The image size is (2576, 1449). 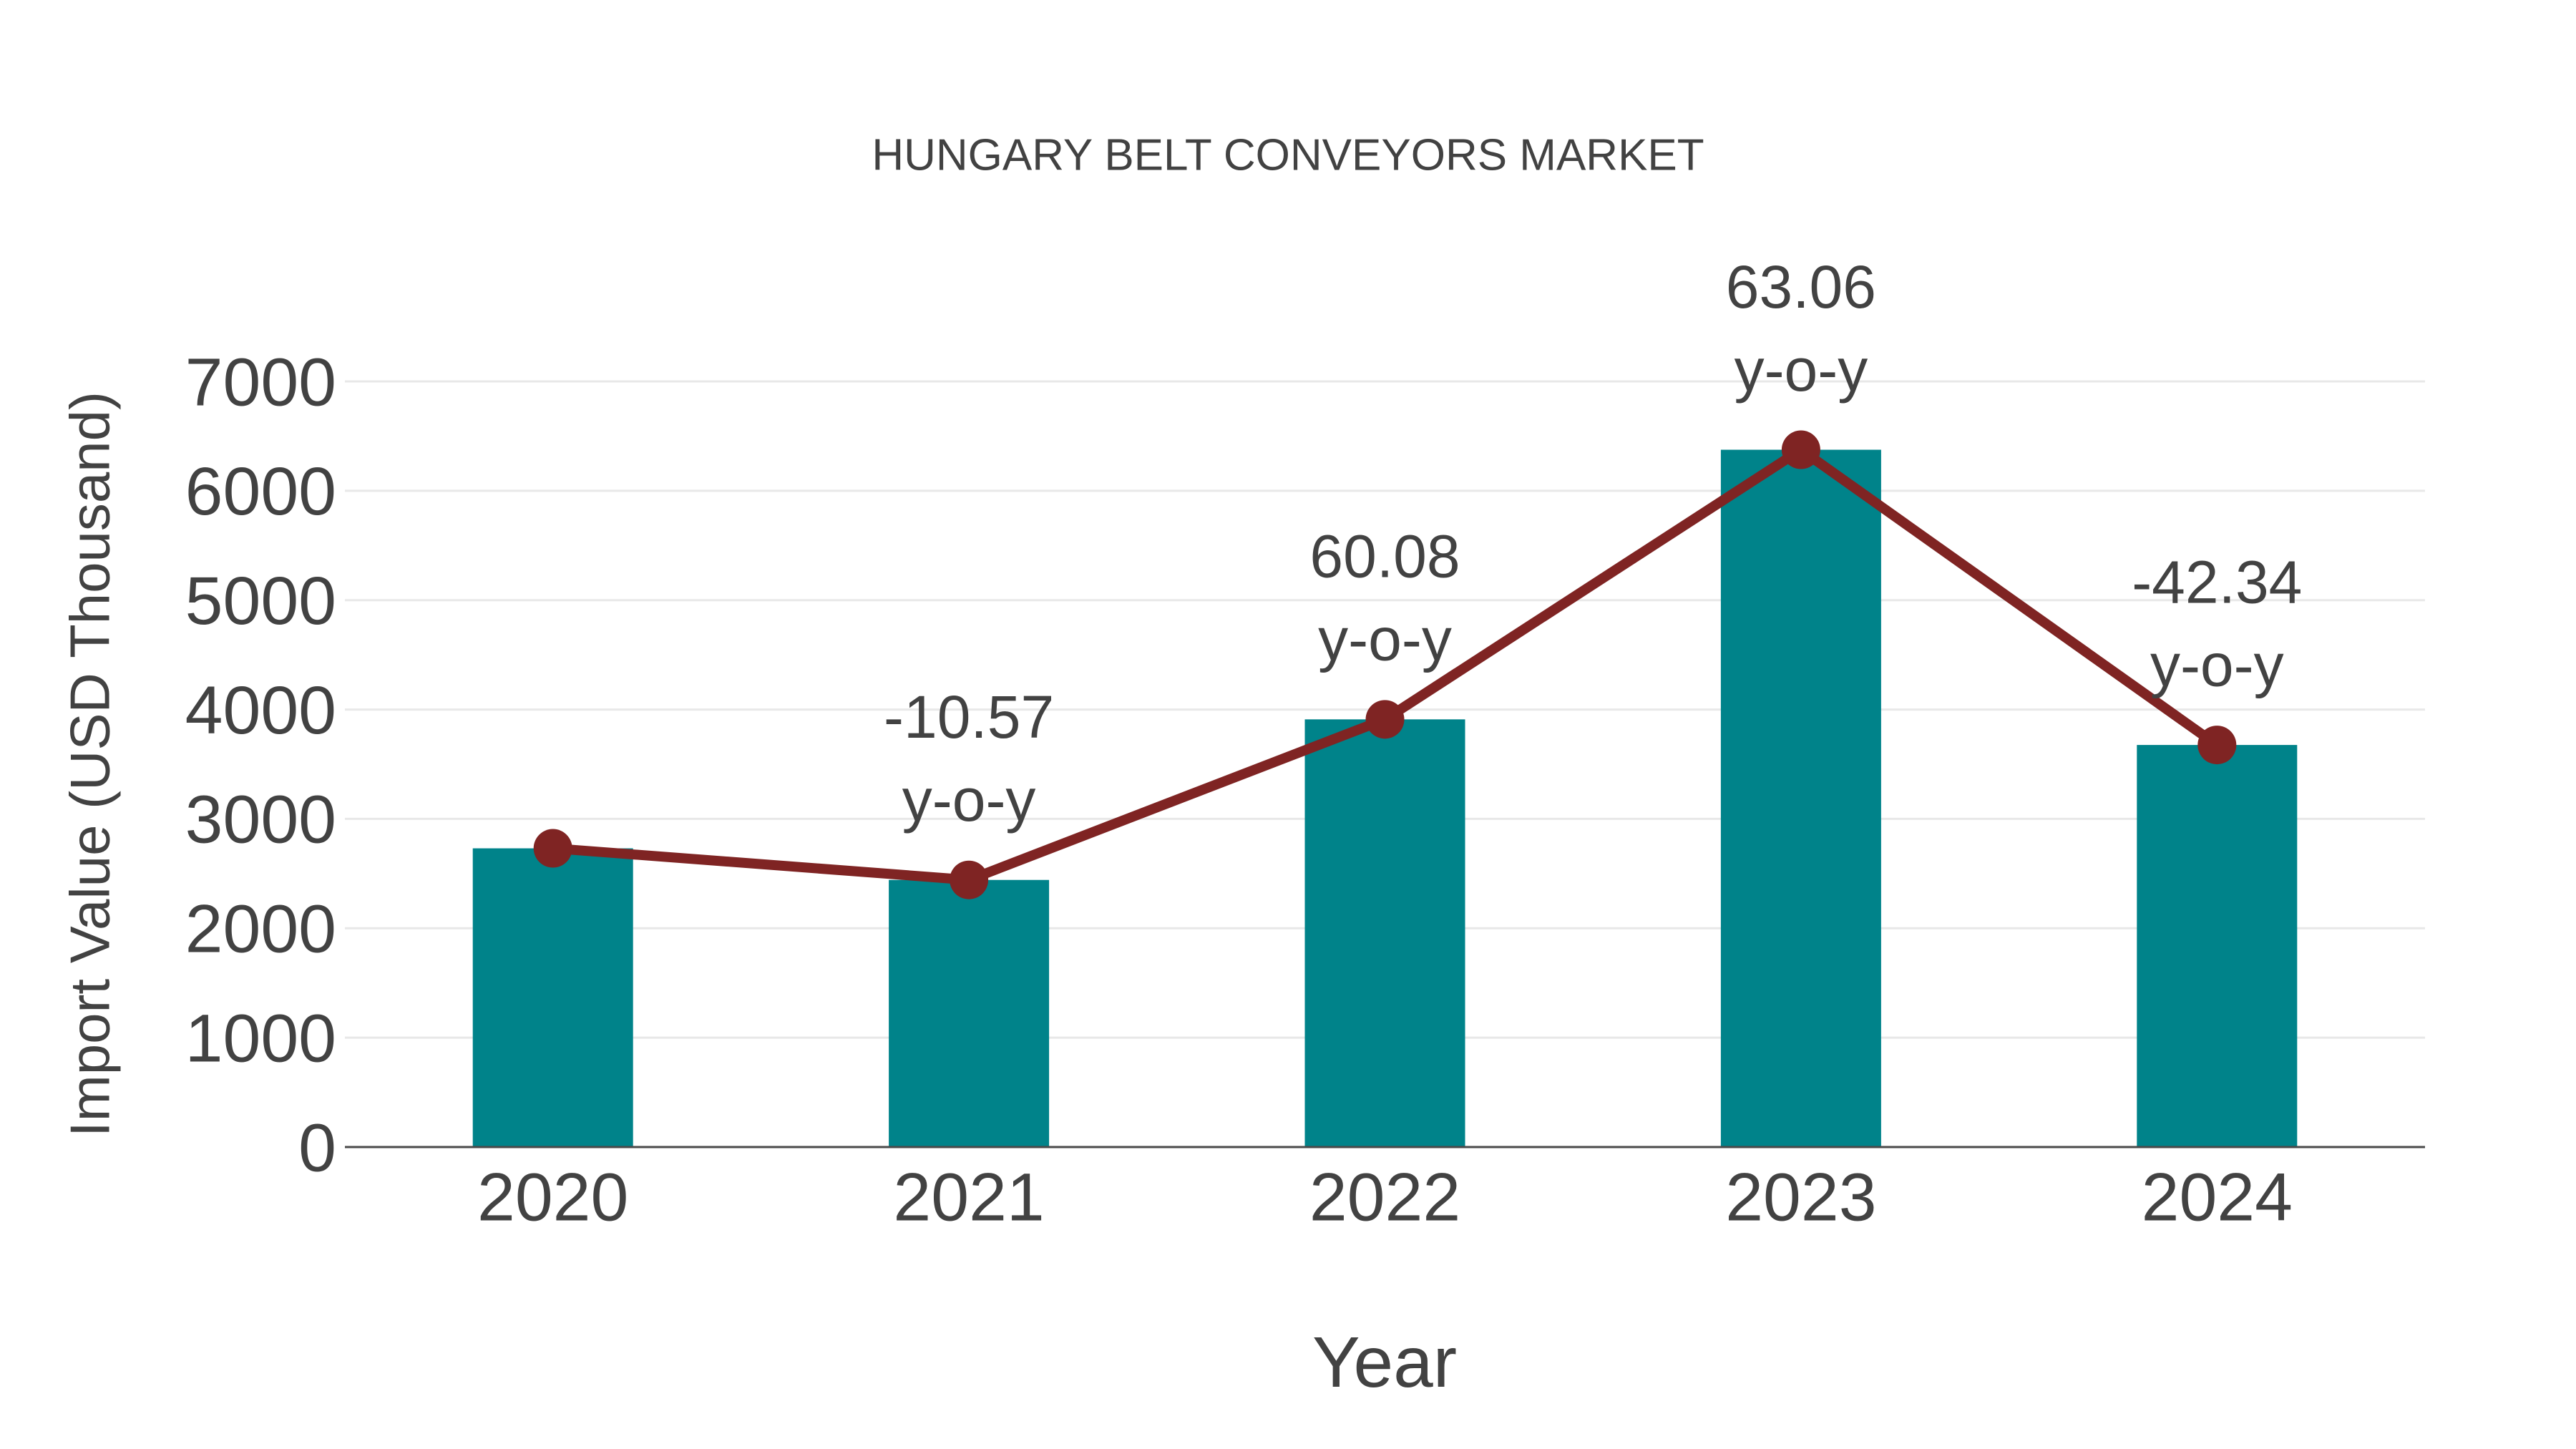 I want to click on x-tick-label: 2024, so click(x=2217, y=1197).